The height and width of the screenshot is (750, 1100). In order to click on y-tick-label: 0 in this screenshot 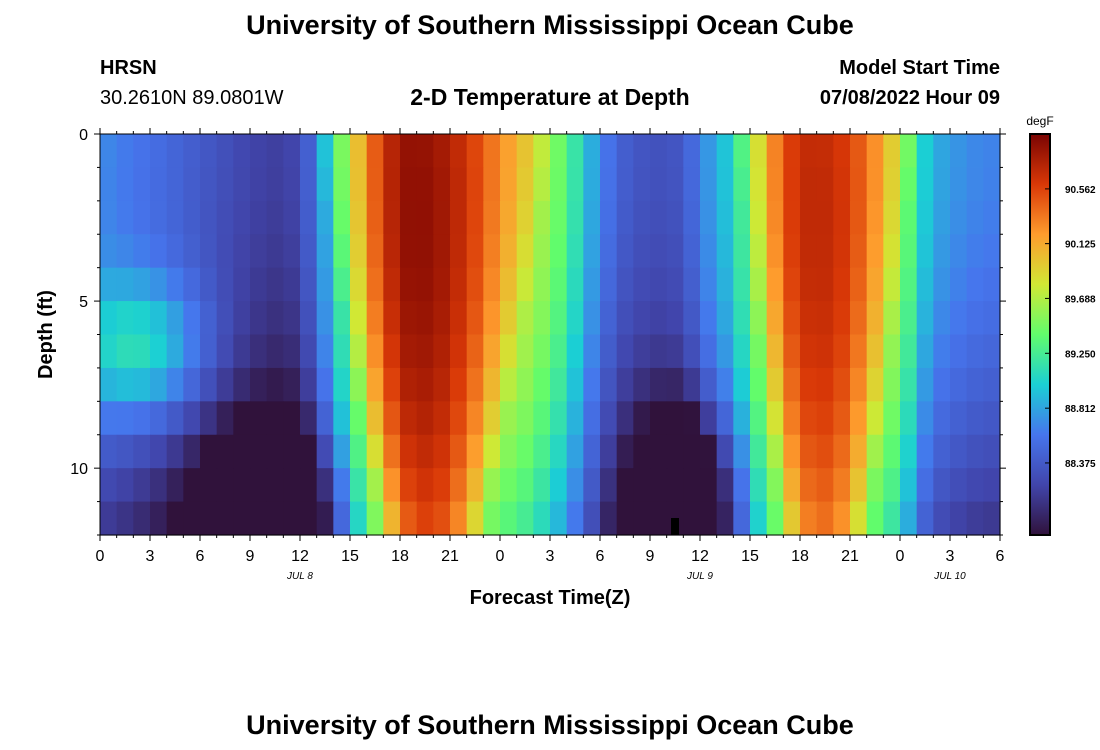, I will do `click(83, 135)`.